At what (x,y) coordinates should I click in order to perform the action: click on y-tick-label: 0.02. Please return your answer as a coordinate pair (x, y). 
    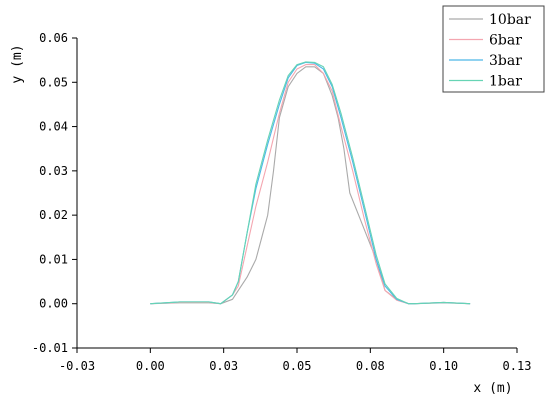
    Looking at the image, I should click on (53, 215).